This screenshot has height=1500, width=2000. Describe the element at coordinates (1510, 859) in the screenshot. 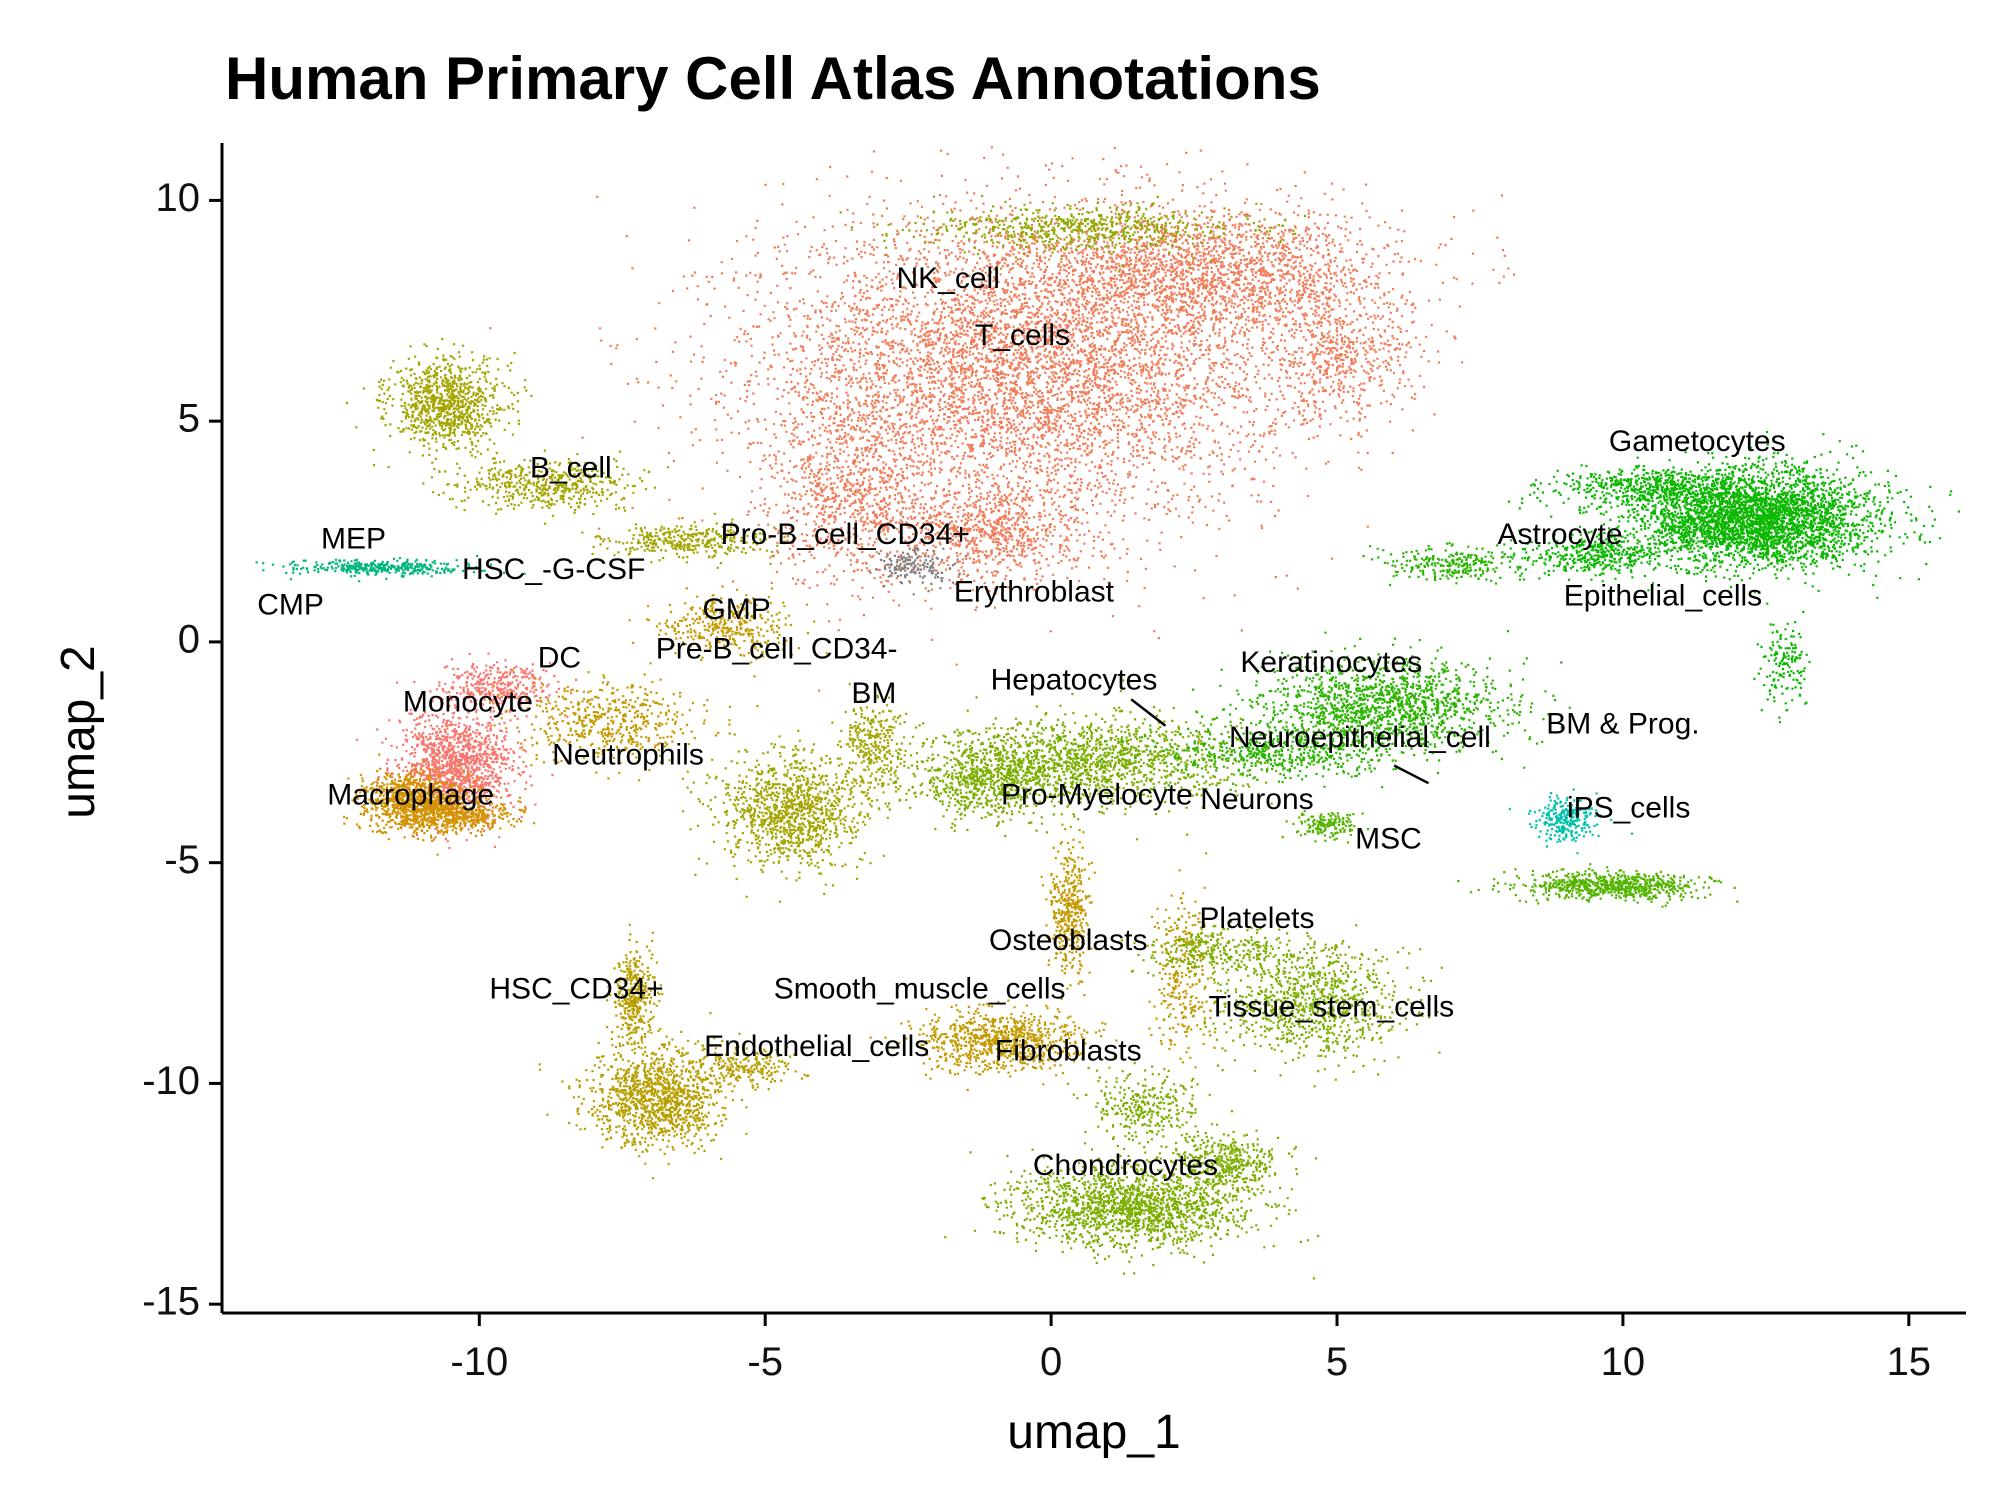

I see `cluster-points-msc` at that location.